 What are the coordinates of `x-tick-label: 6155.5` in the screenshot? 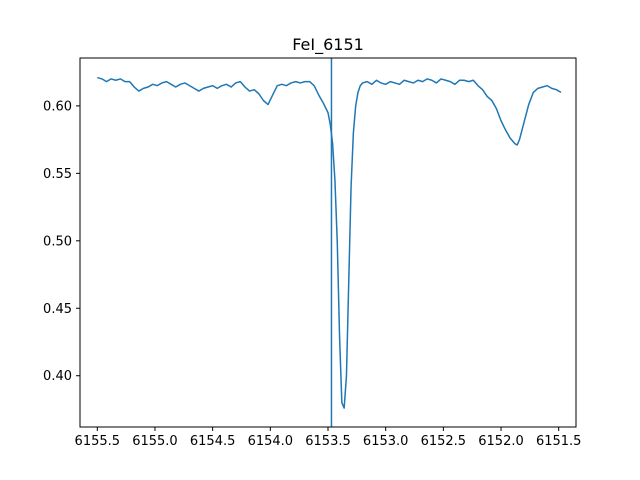 It's located at (98, 441).